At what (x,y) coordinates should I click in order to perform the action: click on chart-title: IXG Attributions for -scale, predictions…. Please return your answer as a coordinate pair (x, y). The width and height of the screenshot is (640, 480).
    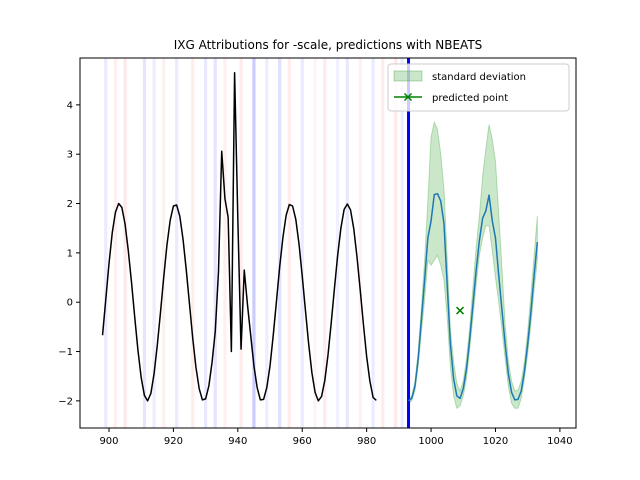
    Looking at the image, I should click on (328, 45).